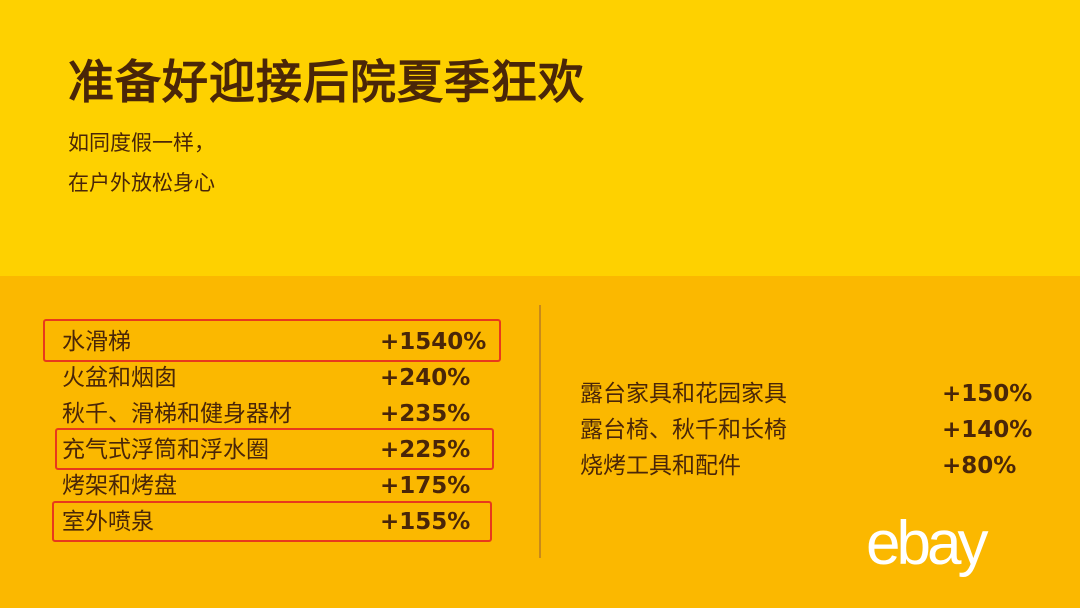  Describe the element at coordinates (177, 414) in the screenshot. I see `item-label: 秋千、滑梯和健身器材` at that location.